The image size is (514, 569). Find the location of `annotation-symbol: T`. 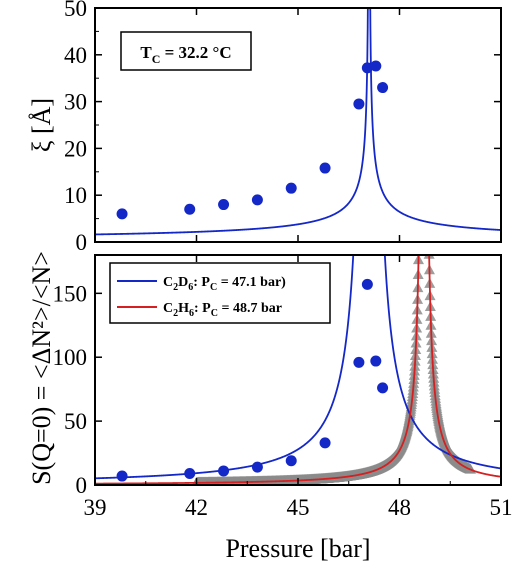

annotation-symbol: T is located at coordinates (146, 52).